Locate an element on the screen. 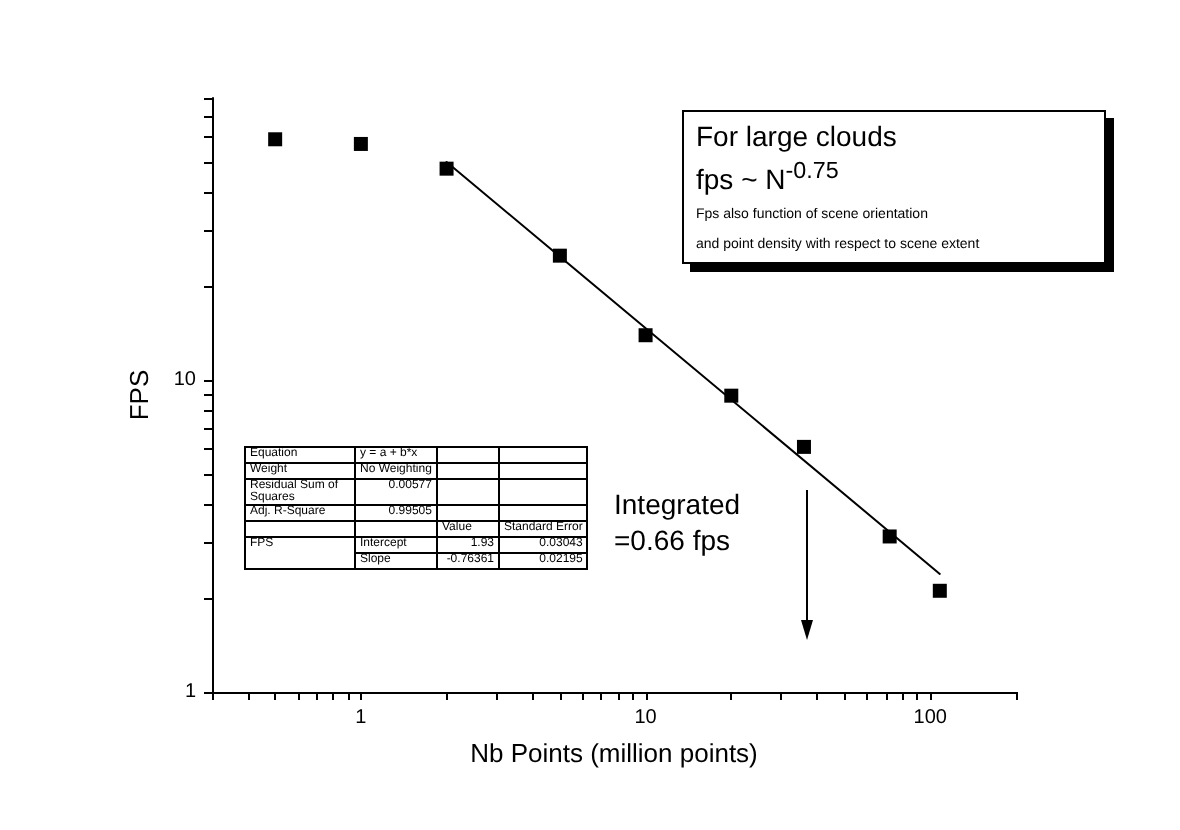 The width and height of the screenshot is (1180, 830). y-axis-title: FPS is located at coordinates (138, 395).